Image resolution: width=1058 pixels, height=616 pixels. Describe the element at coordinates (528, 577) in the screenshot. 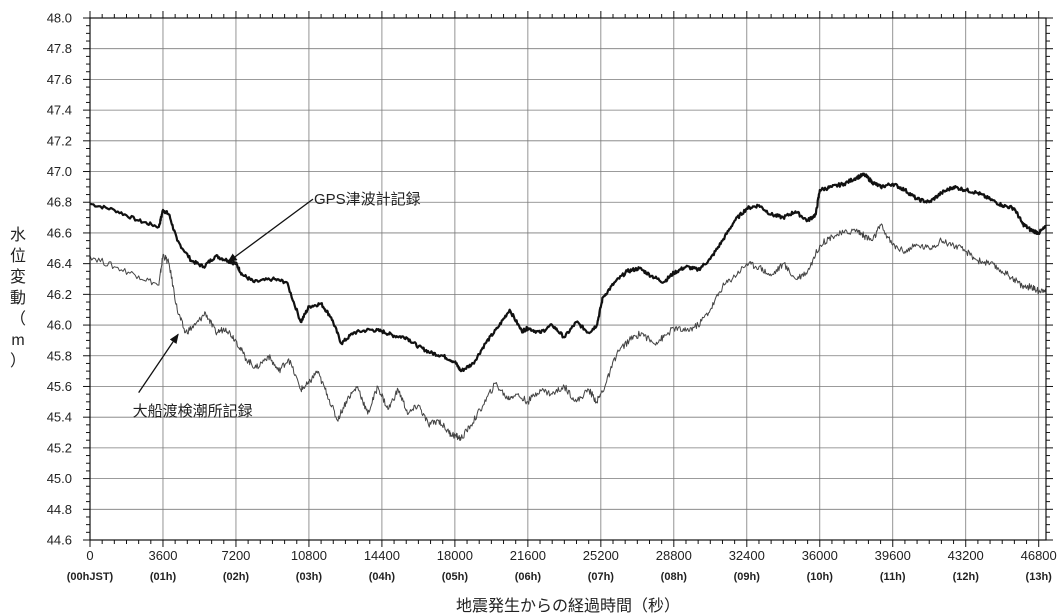

I see `x-tick-hour-label: (06h)` at that location.